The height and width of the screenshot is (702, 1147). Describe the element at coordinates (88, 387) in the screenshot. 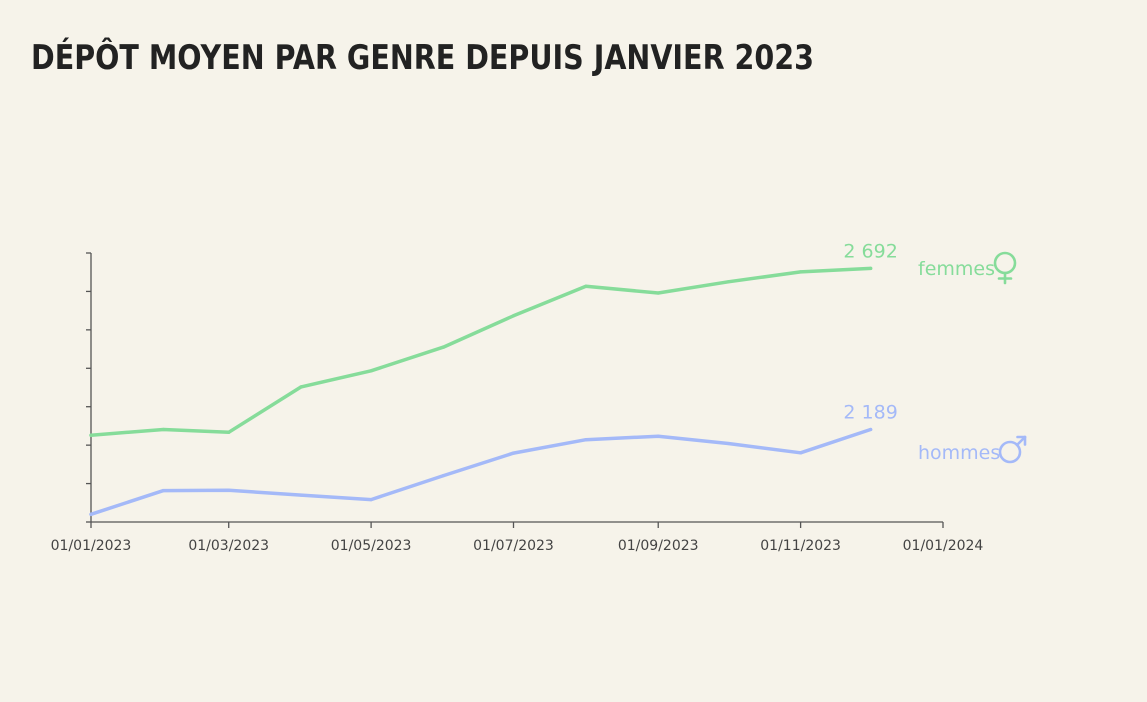

I see `y-ticks` at that location.